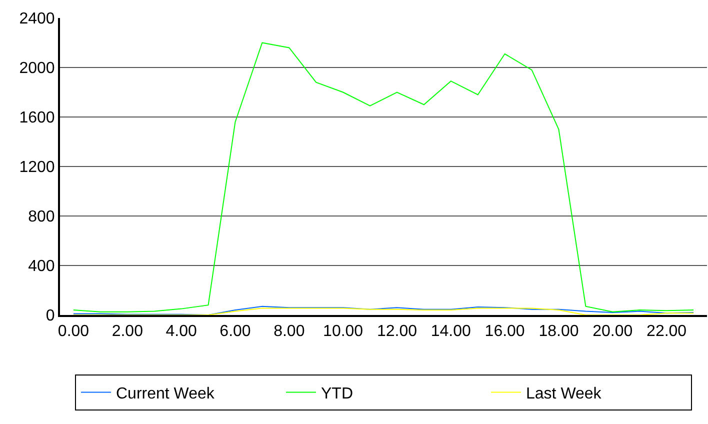  I want to click on x-tick-label: 16.00, so click(504, 331).